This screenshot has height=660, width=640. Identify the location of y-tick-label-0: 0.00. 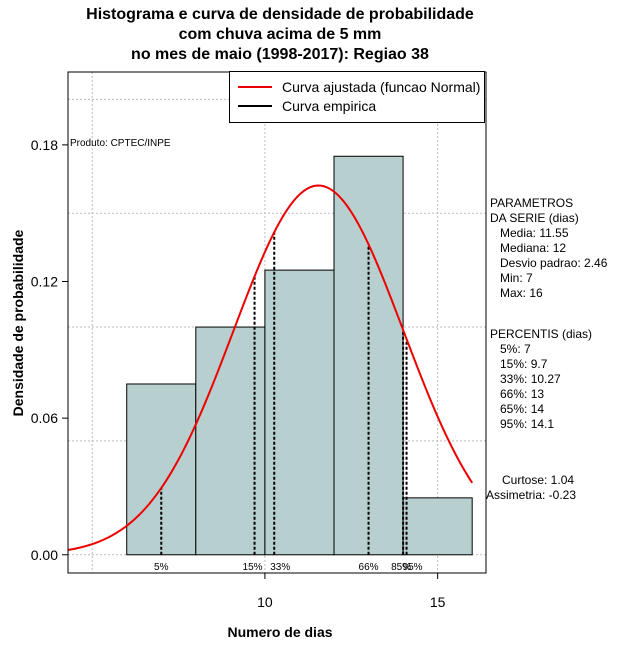
(44, 555).